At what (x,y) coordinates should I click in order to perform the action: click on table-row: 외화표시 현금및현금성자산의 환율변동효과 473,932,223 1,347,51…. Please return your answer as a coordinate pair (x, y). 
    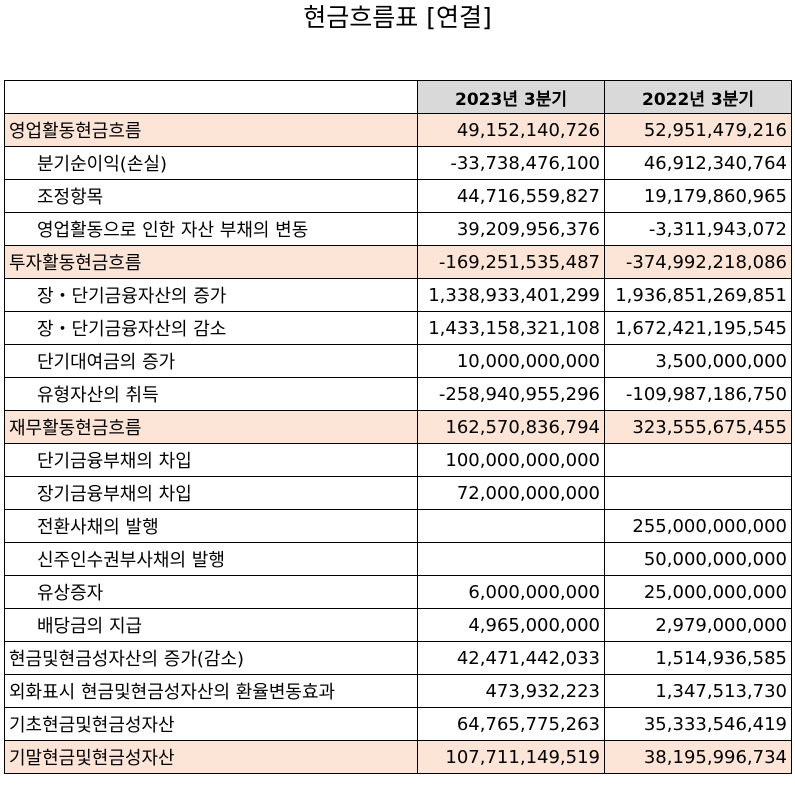
    Looking at the image, I should click on (398, 691).